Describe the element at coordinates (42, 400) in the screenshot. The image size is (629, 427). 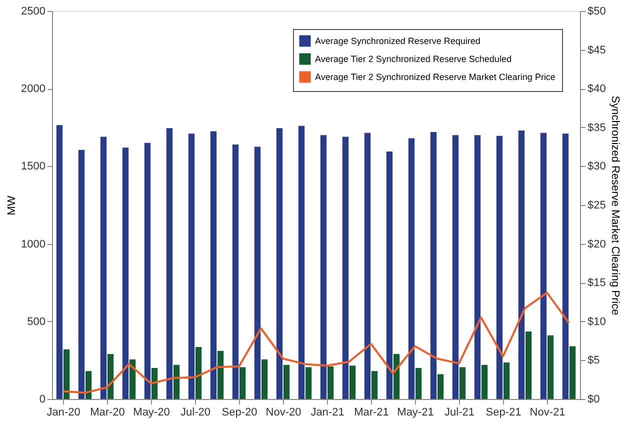
I see `y-tick-label: 0` at that location.